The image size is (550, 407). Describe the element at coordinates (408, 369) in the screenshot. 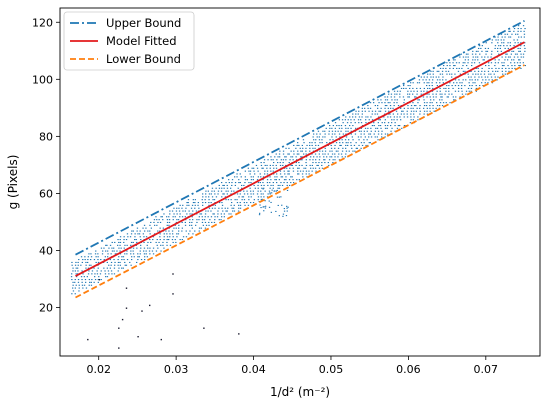

I see `x-tick-label: 0.06` at that location.